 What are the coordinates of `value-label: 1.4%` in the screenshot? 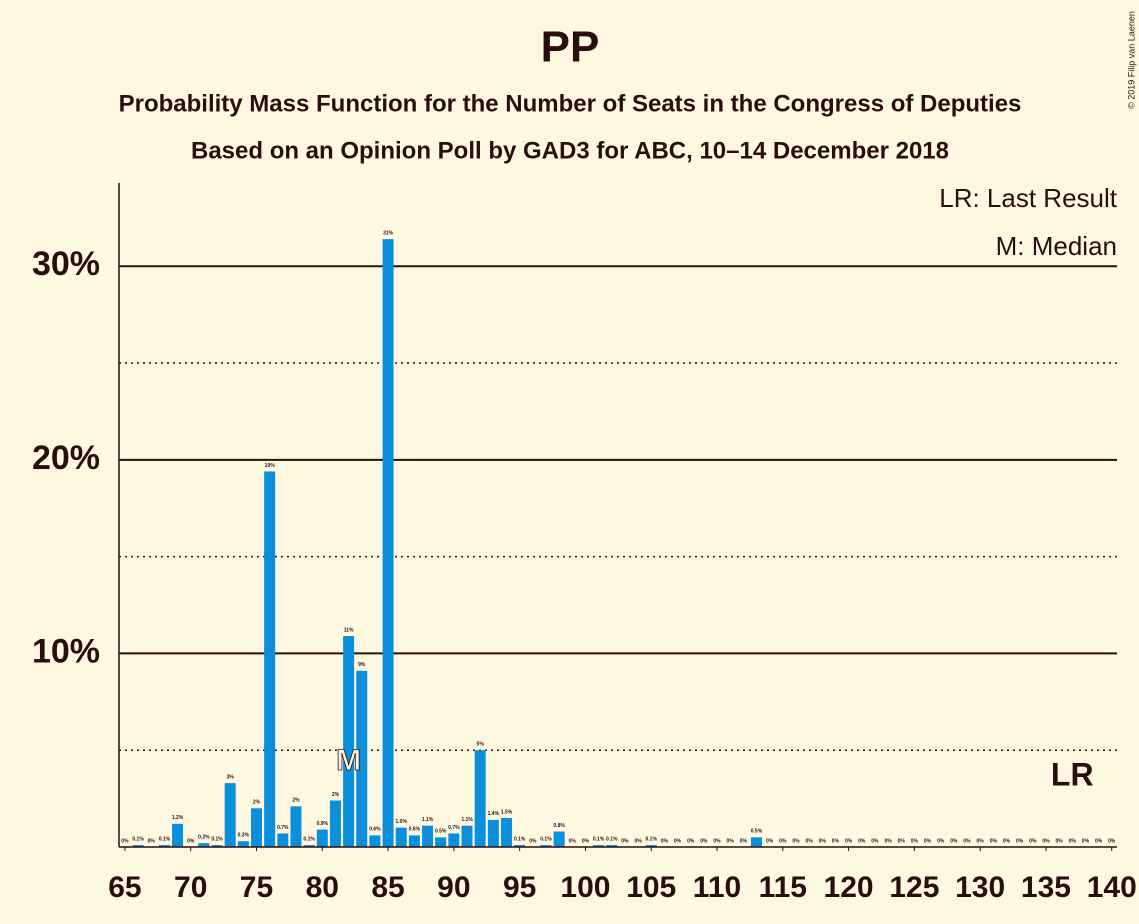 It's located at (494, 814).